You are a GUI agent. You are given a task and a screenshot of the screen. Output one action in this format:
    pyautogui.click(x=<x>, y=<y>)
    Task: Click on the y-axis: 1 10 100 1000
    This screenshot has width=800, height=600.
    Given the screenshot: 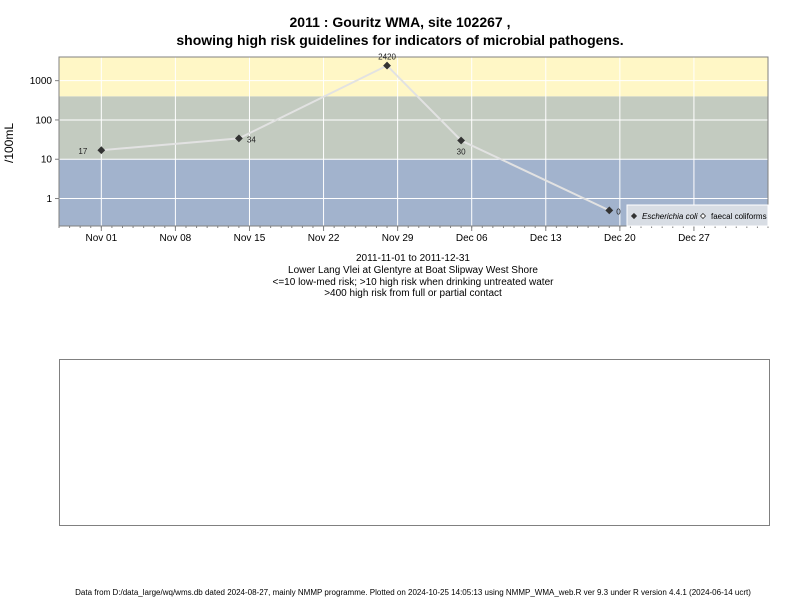 What is the action you would take?
    pyautogui.click(x=44, y=140)
    